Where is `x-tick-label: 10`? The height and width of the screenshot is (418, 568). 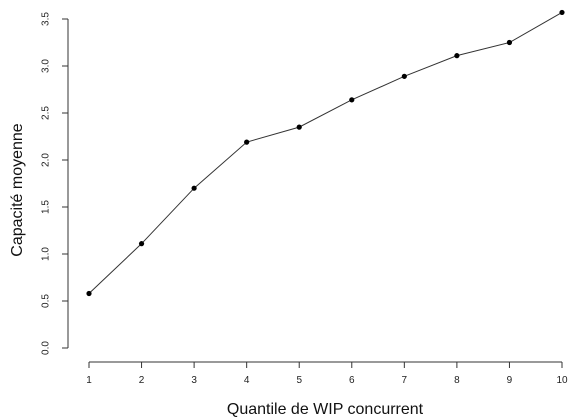
x-tick-label: 10 is located at coordinates (562, 380).